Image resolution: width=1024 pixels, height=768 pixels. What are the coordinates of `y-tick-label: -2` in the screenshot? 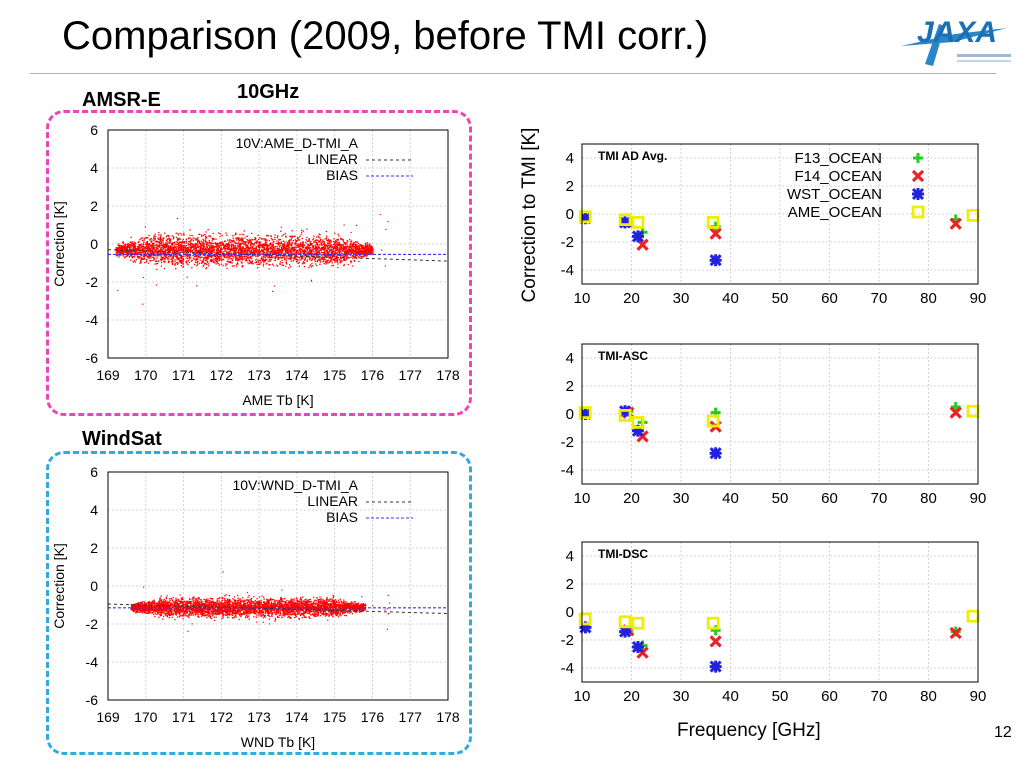 It's located at (92, 624).